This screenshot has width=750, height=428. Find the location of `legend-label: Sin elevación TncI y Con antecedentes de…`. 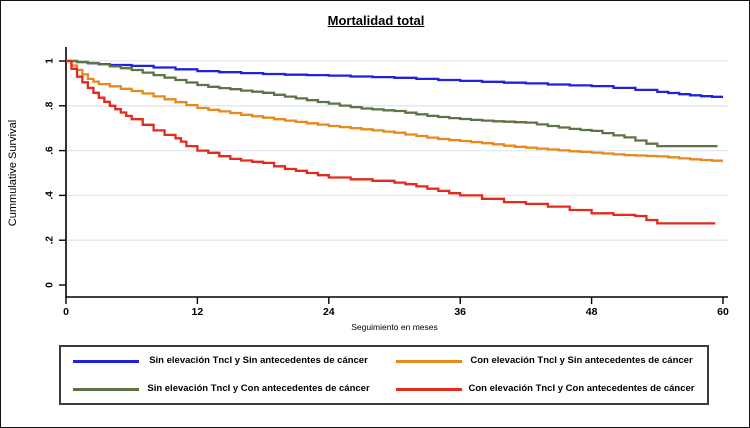

legend-label: Sin elevación TncI y Con antecedentes de… is located at coordinates (258, 388).